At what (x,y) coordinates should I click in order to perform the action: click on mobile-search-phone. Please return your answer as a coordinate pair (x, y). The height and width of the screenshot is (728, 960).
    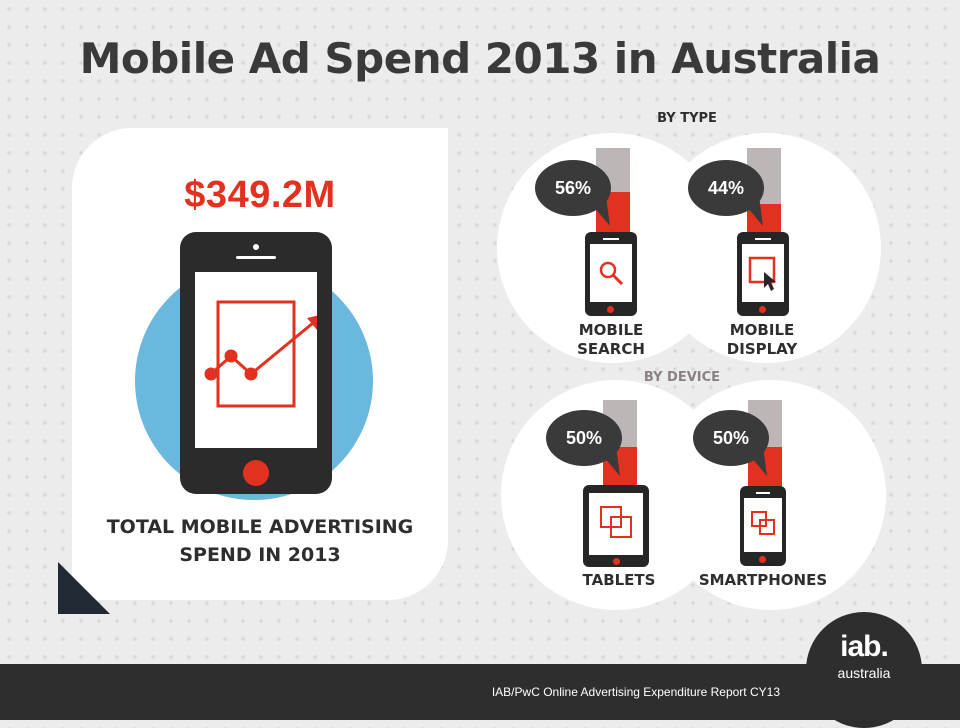
    Looking at the image, I should click on (611, 274).